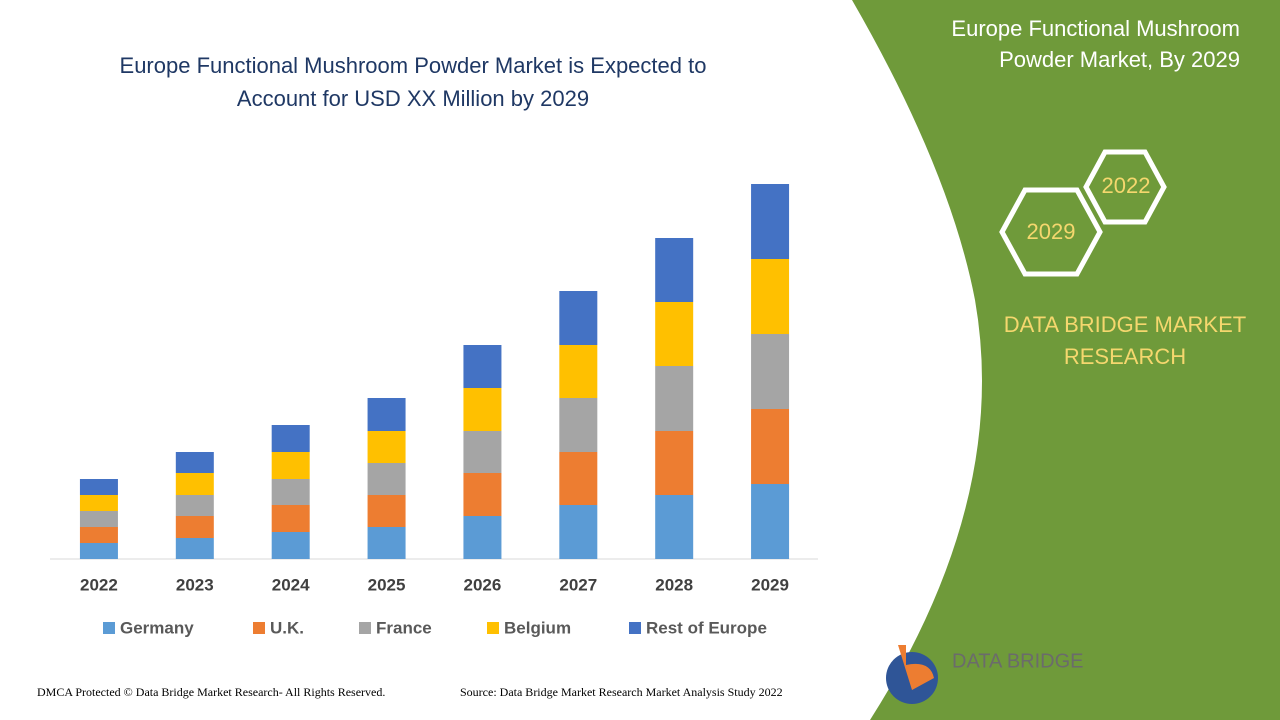 This screenshot has width=1280, height=720. Describe the element at coordinates (1018, 661) in the screenshot. I see `logo-text: DATA BRIDGE` at that location.